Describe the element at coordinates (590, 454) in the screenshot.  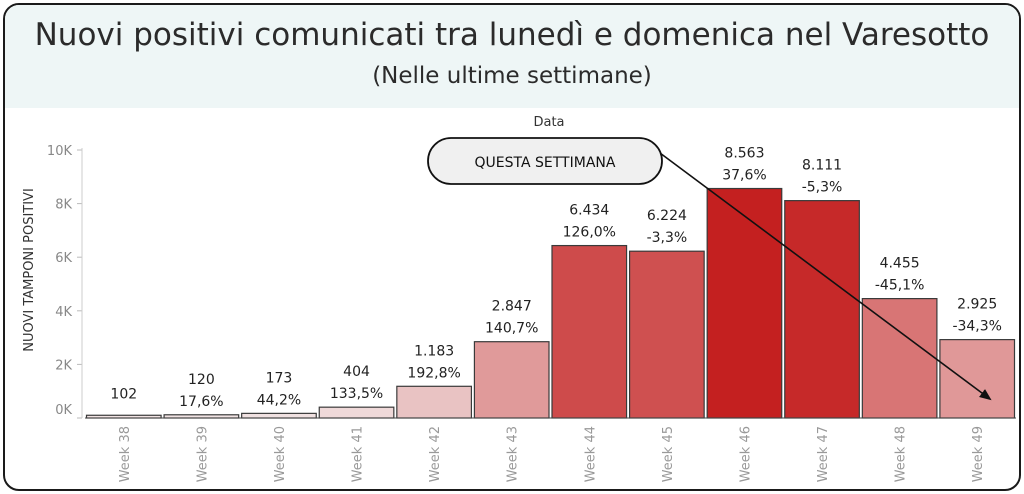
I see `x-tick-label: Week 44` at that location.